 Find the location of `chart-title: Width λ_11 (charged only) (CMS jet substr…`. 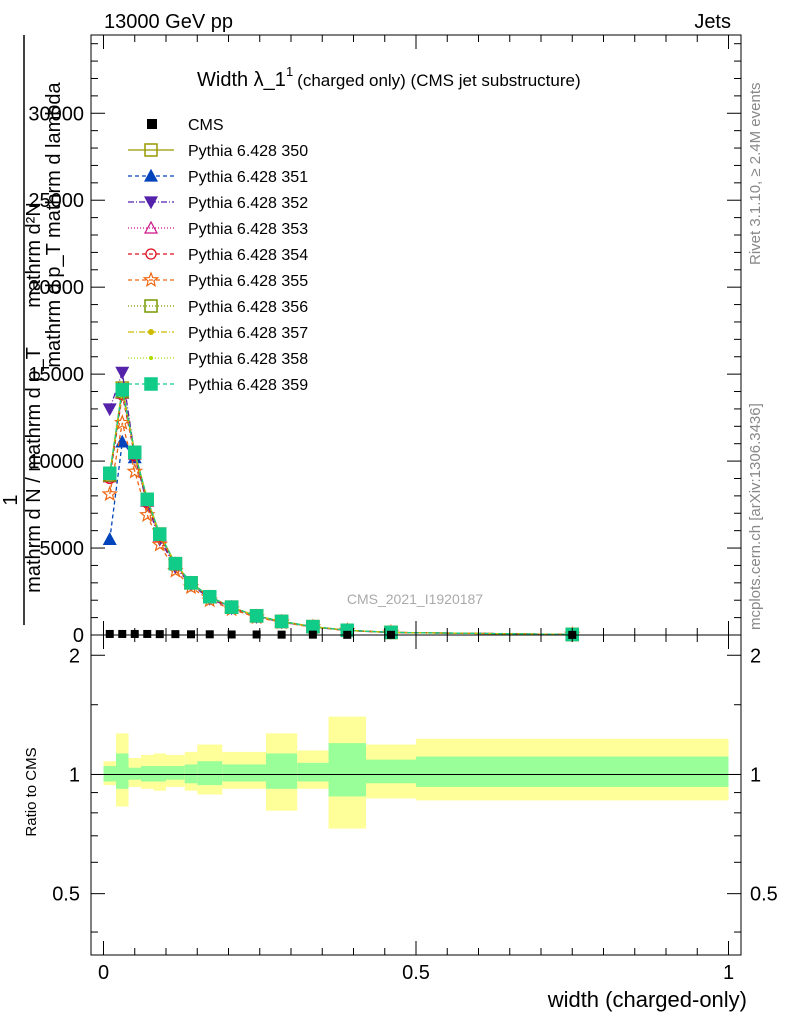

chart-title: Width λ_11 (charged only) (CMS jet substr… is located at coordinates (389, 77).